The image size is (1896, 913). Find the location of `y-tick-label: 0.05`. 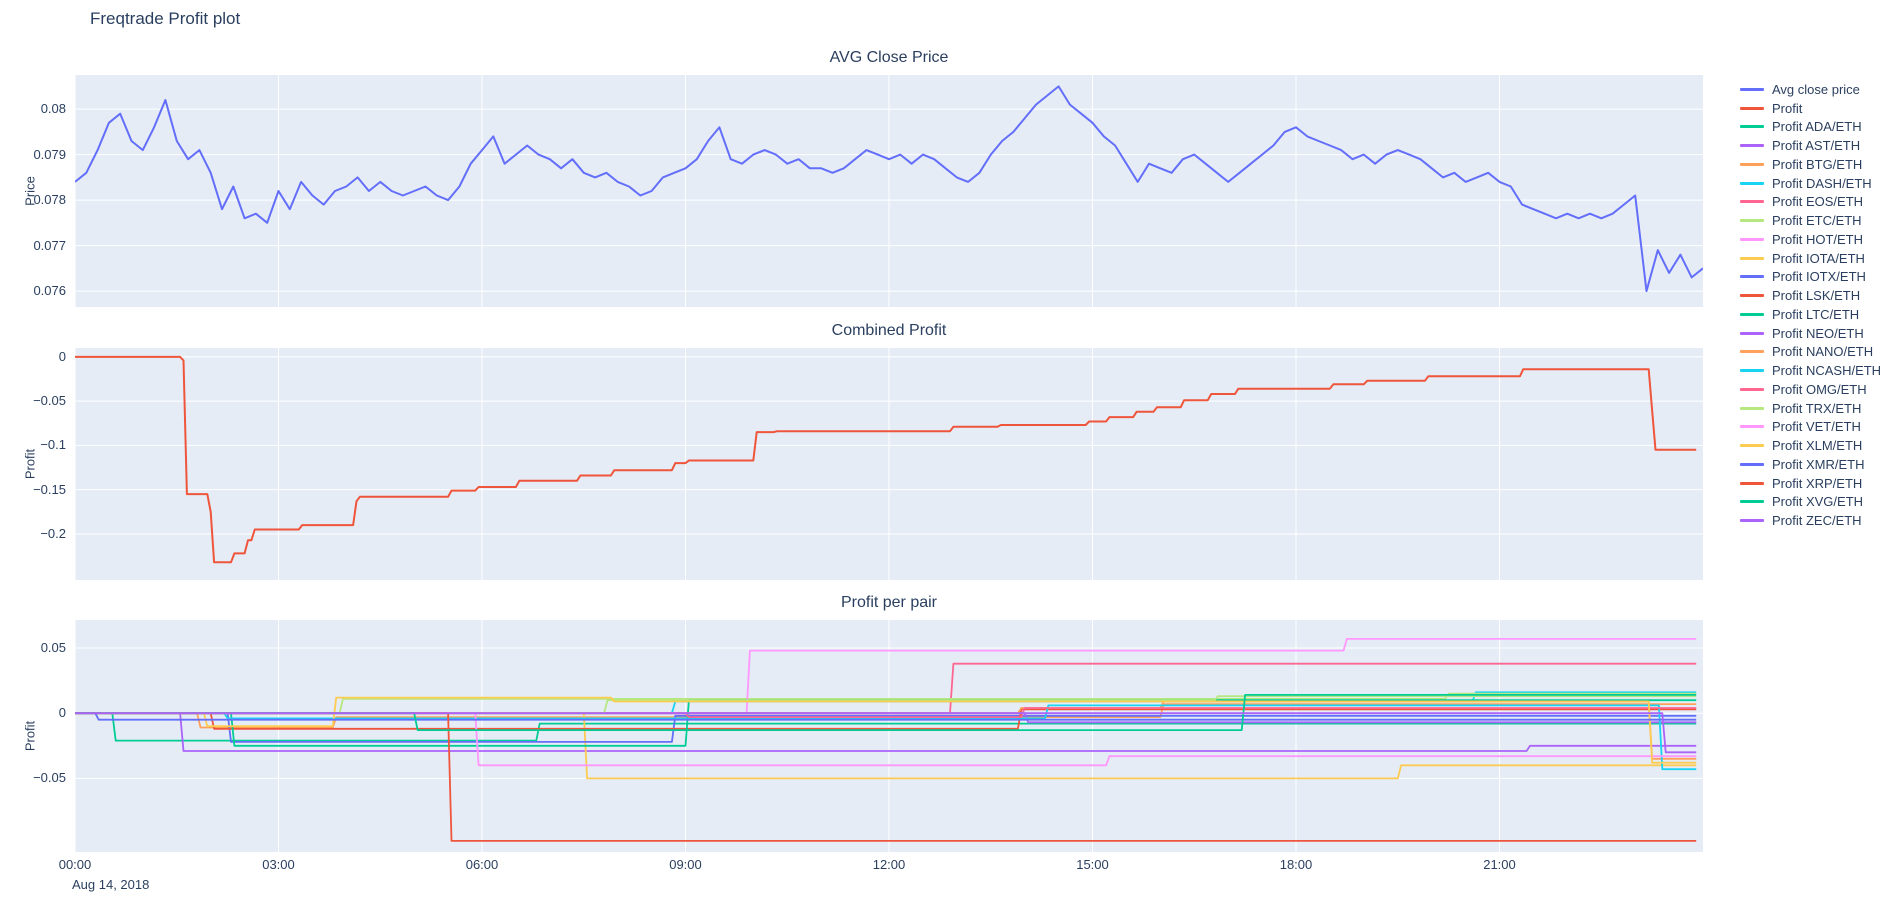

y-tick-label: 0.05 is located at coordinates (53, 648).